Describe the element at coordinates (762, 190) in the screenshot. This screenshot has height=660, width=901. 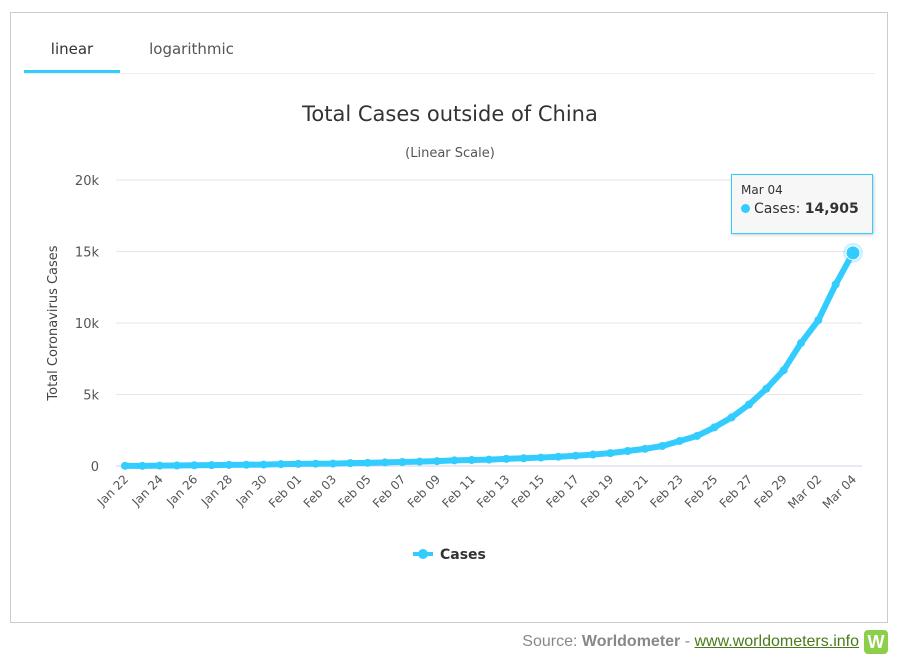
I see `tooltip-date: Mar 04` at that location.